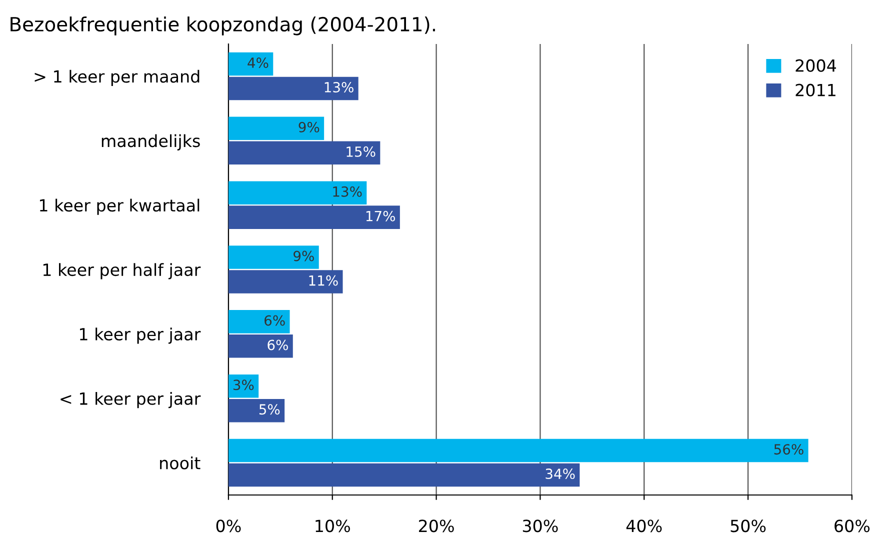  Describe the element at coordinates (151, 142) in the screenshot. I see `y-tick-label: maandelijks` at that location.